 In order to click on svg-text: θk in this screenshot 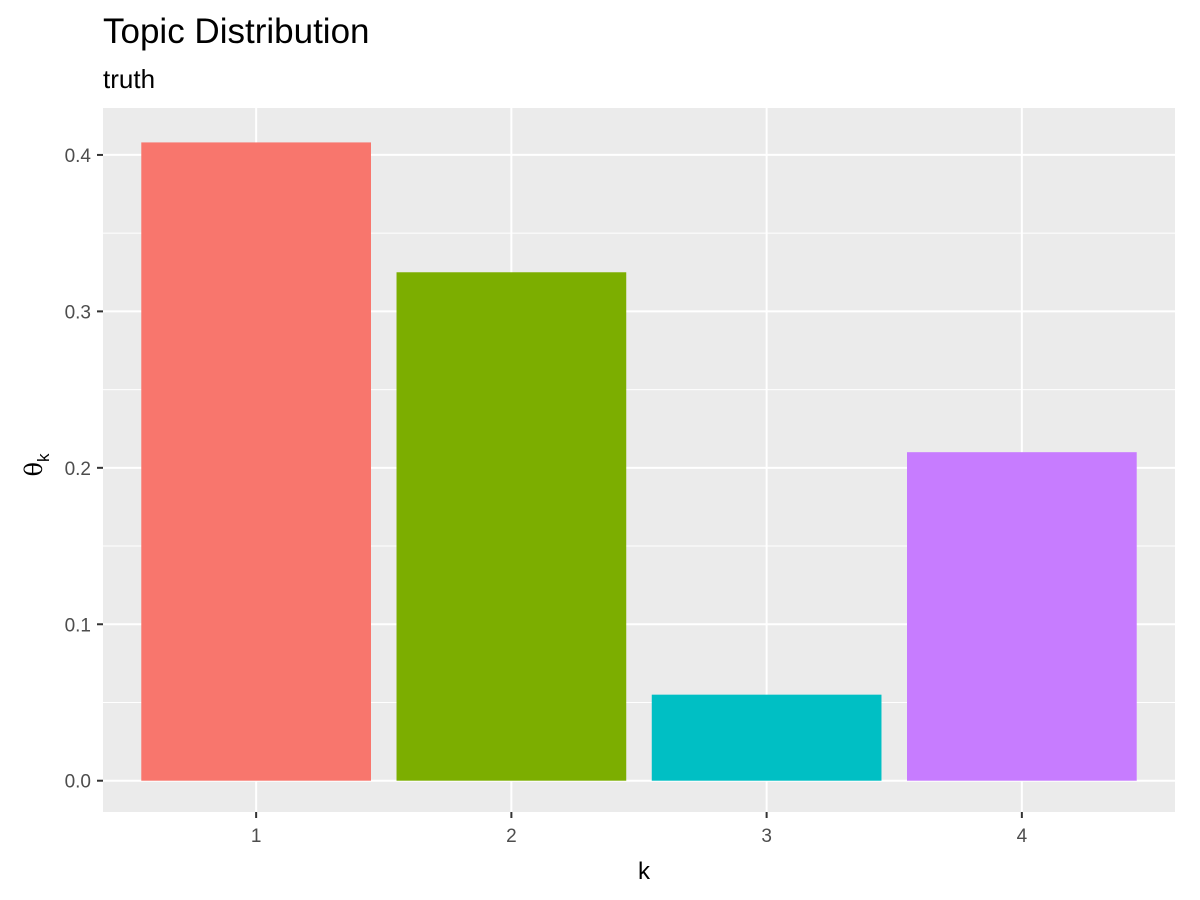, I will do `click(36, 464)`.